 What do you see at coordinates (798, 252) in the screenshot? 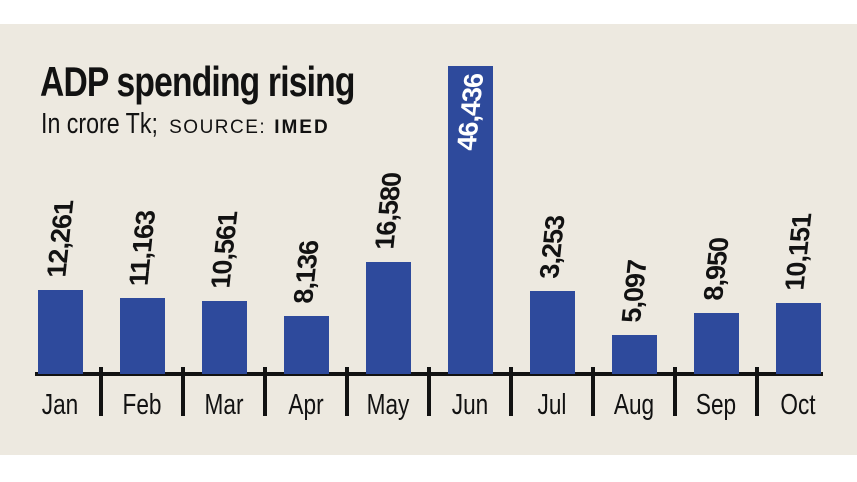
I see `bar-value-label-oct: 10,151` at bounding box center [798, 252].